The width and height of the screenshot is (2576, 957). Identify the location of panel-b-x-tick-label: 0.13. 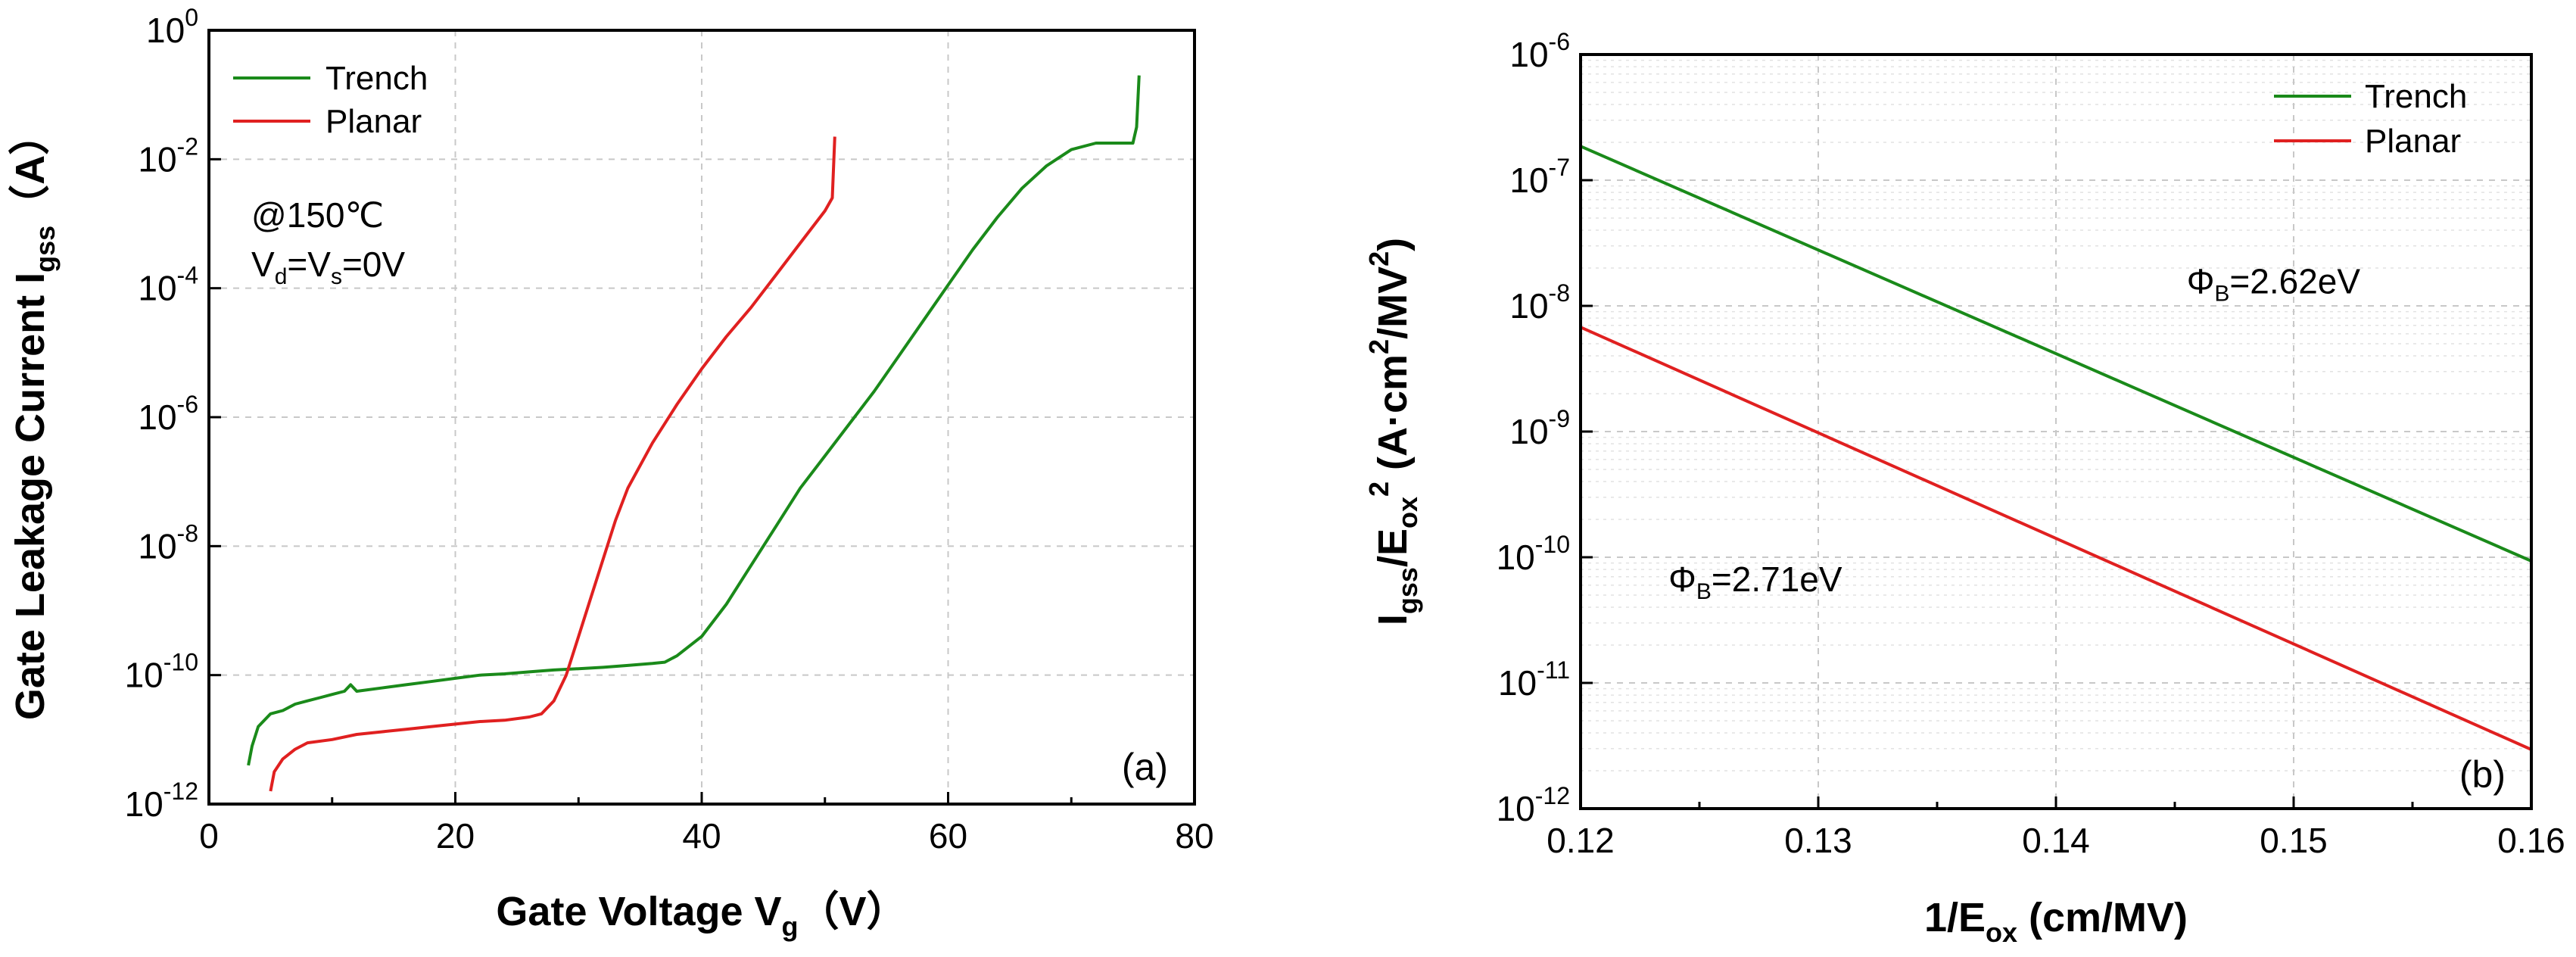
(1818, 841).